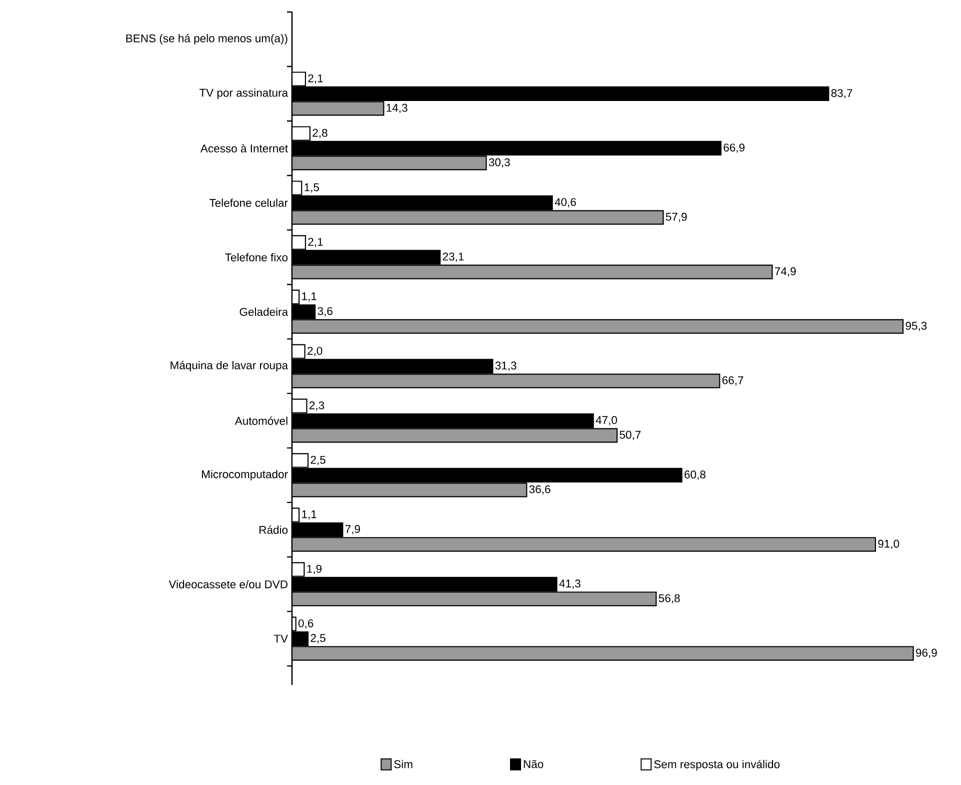 Image resolution: width=961 pixels, height=785 pixels. What do you see at coordinates (244, 148) in the screenshot?
I see `y-tick-label: Acesso à Internet` at bounding box center [244, 148].